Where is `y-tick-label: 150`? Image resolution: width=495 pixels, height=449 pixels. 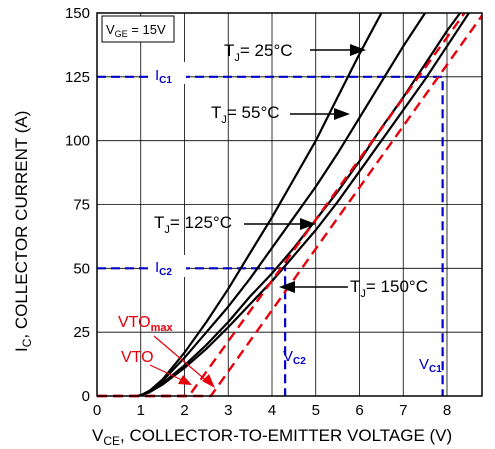
y-tick-label: 150 is located at coordinates (77, 13).